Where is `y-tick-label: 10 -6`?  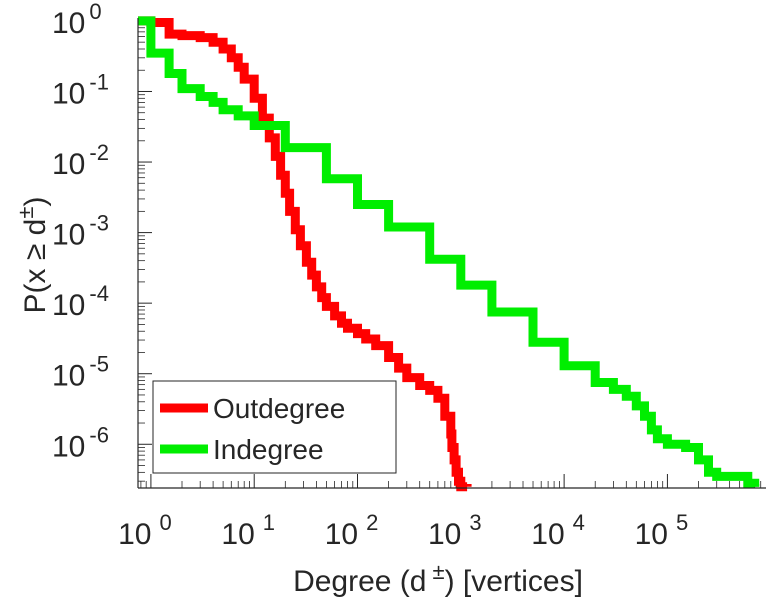 y-tick-label: 10 -6 is located at coordinates (80, 442).